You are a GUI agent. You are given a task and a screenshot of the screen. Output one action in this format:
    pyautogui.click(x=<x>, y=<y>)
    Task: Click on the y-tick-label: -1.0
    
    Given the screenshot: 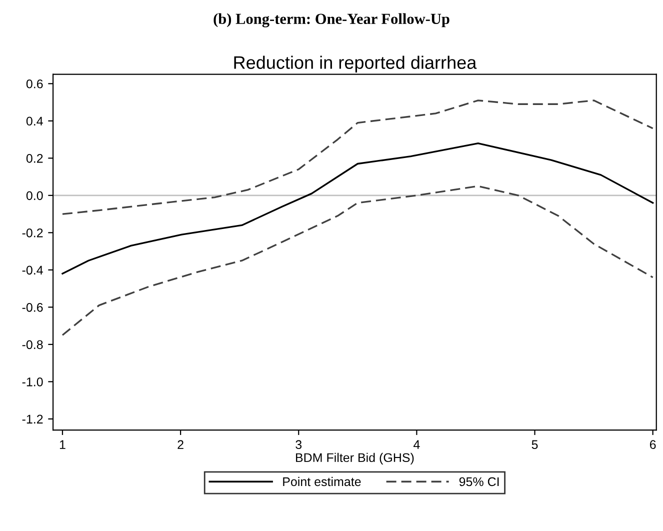 What is the action you would take?
    pyautogui.click(x=32, y=381)
    